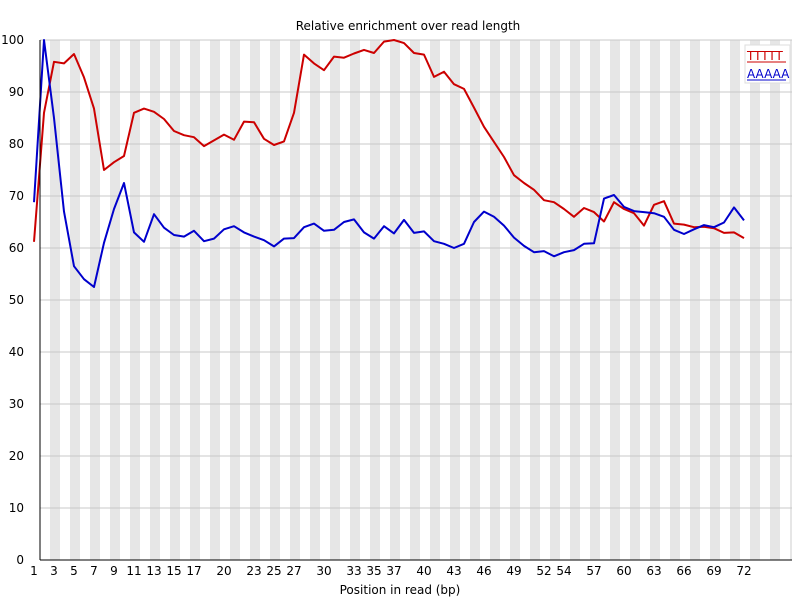 Image resolution: width=800 pixels, height=600 pixels. What do you see at coordinates (153, 571) in the screenshot?
I see `x-tick-label: 13` at bounding box center [153, 571].